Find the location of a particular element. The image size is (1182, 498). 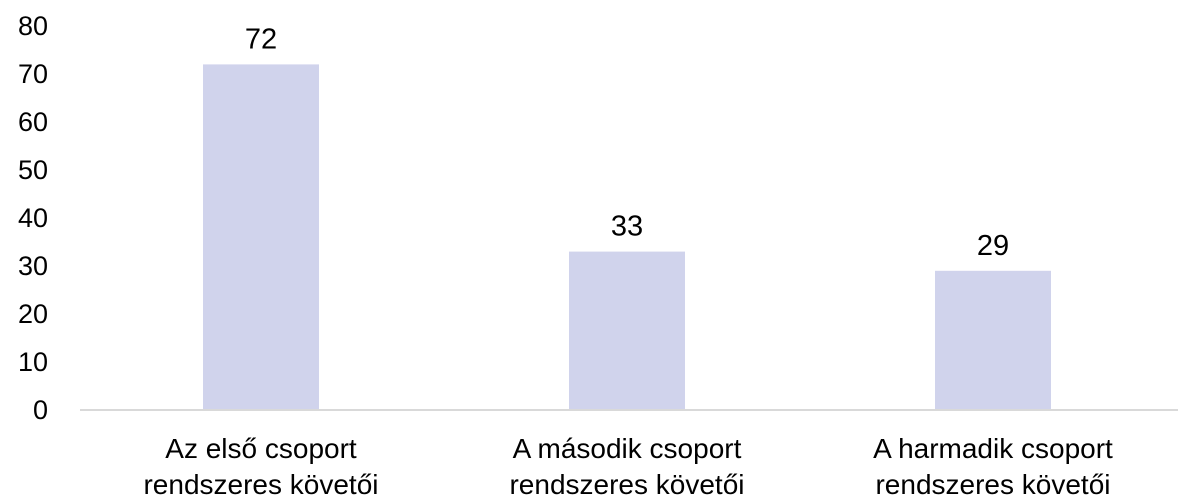

y-tick-label: 40 is located at coordinates (33, 218).